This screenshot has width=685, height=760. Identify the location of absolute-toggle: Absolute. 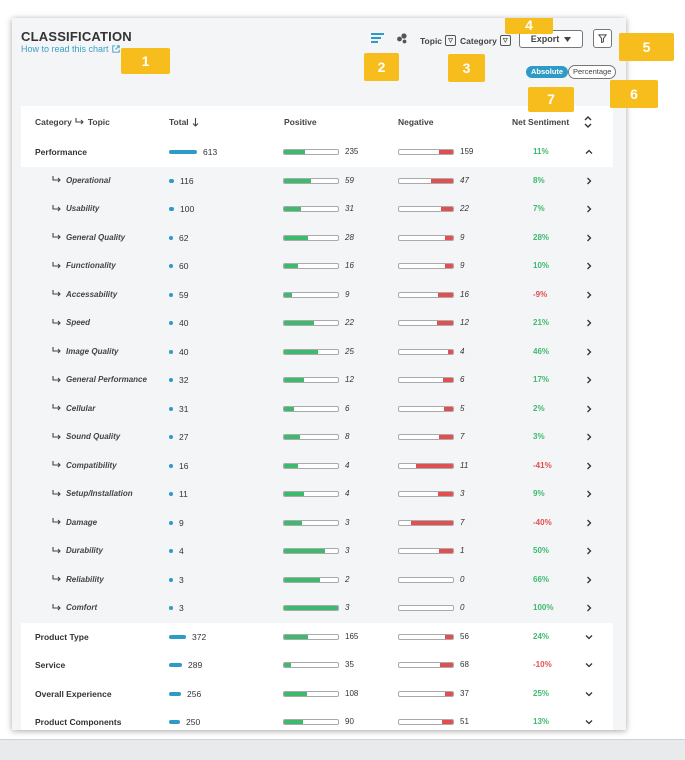
(547, 72).